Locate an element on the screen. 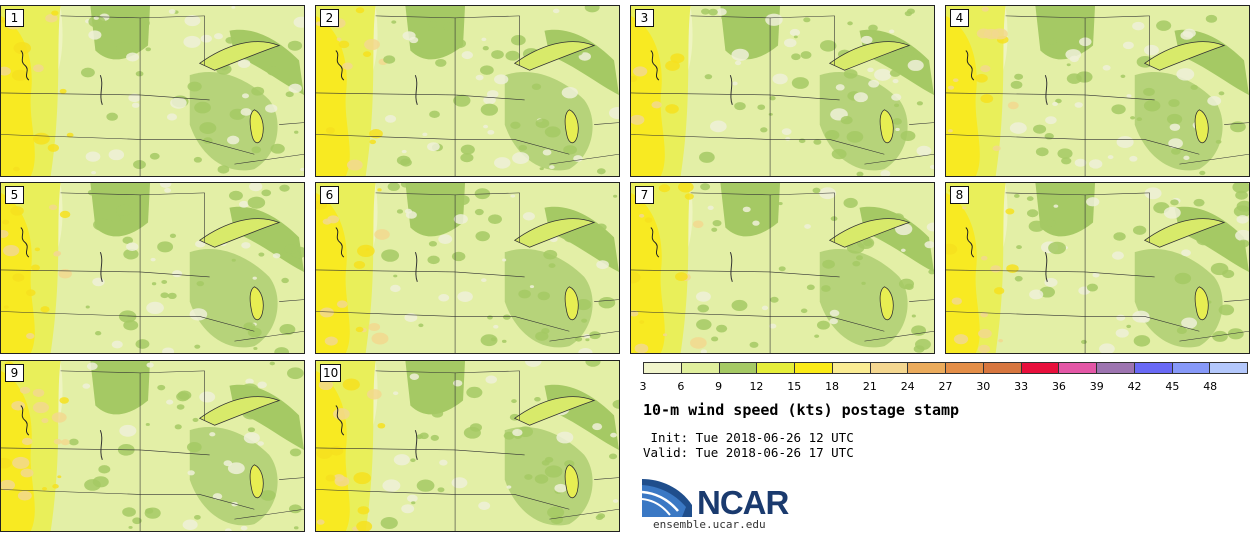 The height and width of the screenshot is (533, 1260). member-number-label: 5 is located at coordinates (14, 195).